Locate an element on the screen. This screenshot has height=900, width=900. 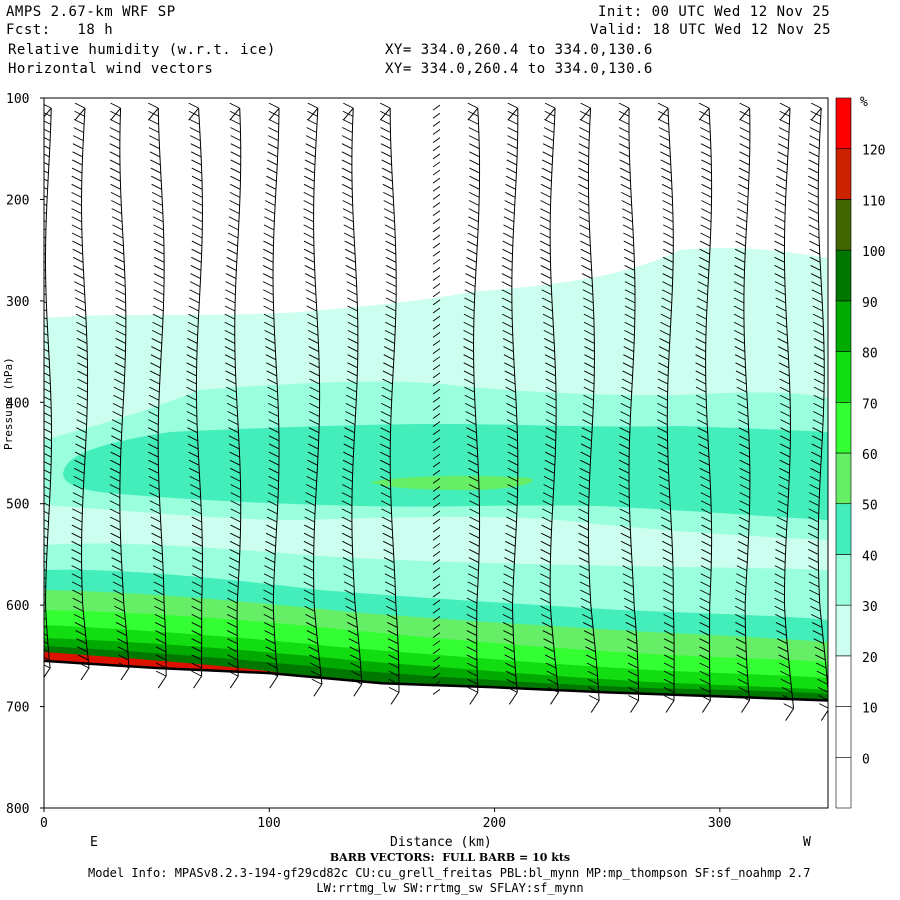
barb-top-hook is located at coordinates (235, 114).